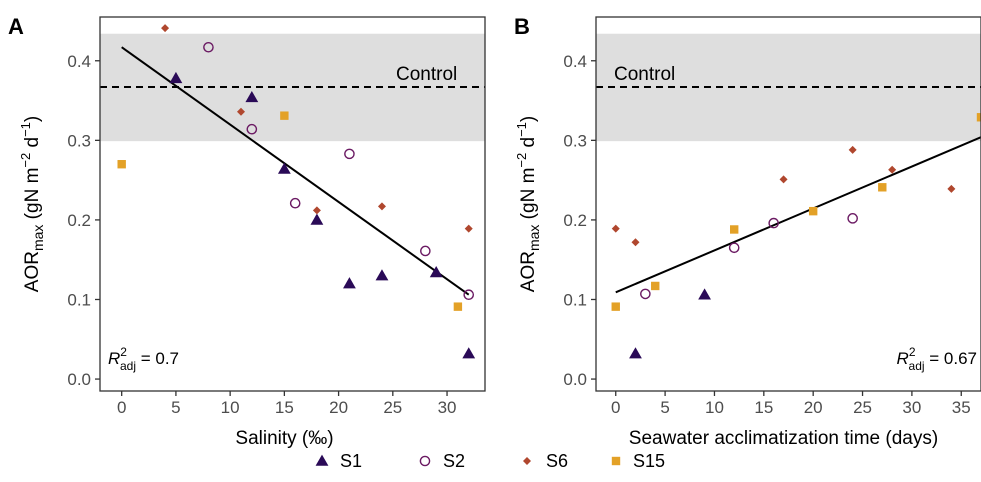  I want to click on legend-marker-S15, so click(616, 461).